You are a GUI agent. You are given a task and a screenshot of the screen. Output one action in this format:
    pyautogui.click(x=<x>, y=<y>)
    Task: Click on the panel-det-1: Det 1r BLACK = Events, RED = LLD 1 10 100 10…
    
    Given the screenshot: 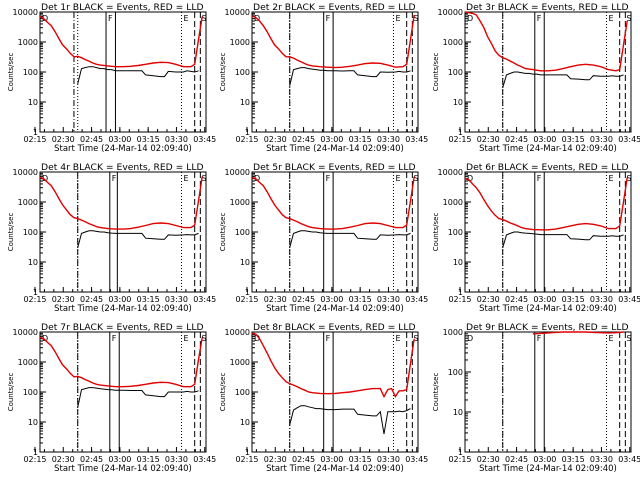 What is the action you would take?
    pyautogui.click(x=111, y=78)
    